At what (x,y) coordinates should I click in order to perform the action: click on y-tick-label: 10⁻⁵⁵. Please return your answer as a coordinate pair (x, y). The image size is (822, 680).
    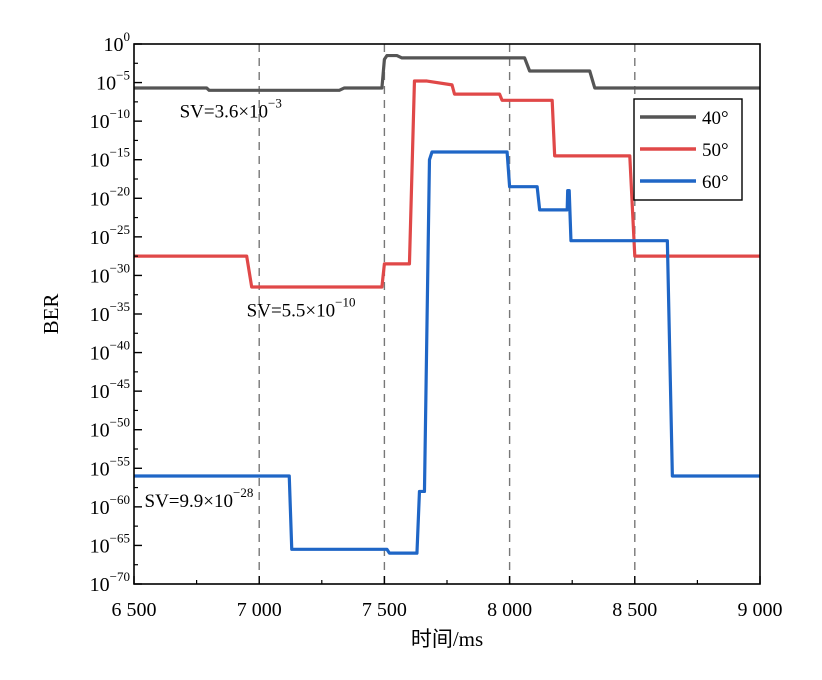
    Looking at the image, I should click on (110, 466).